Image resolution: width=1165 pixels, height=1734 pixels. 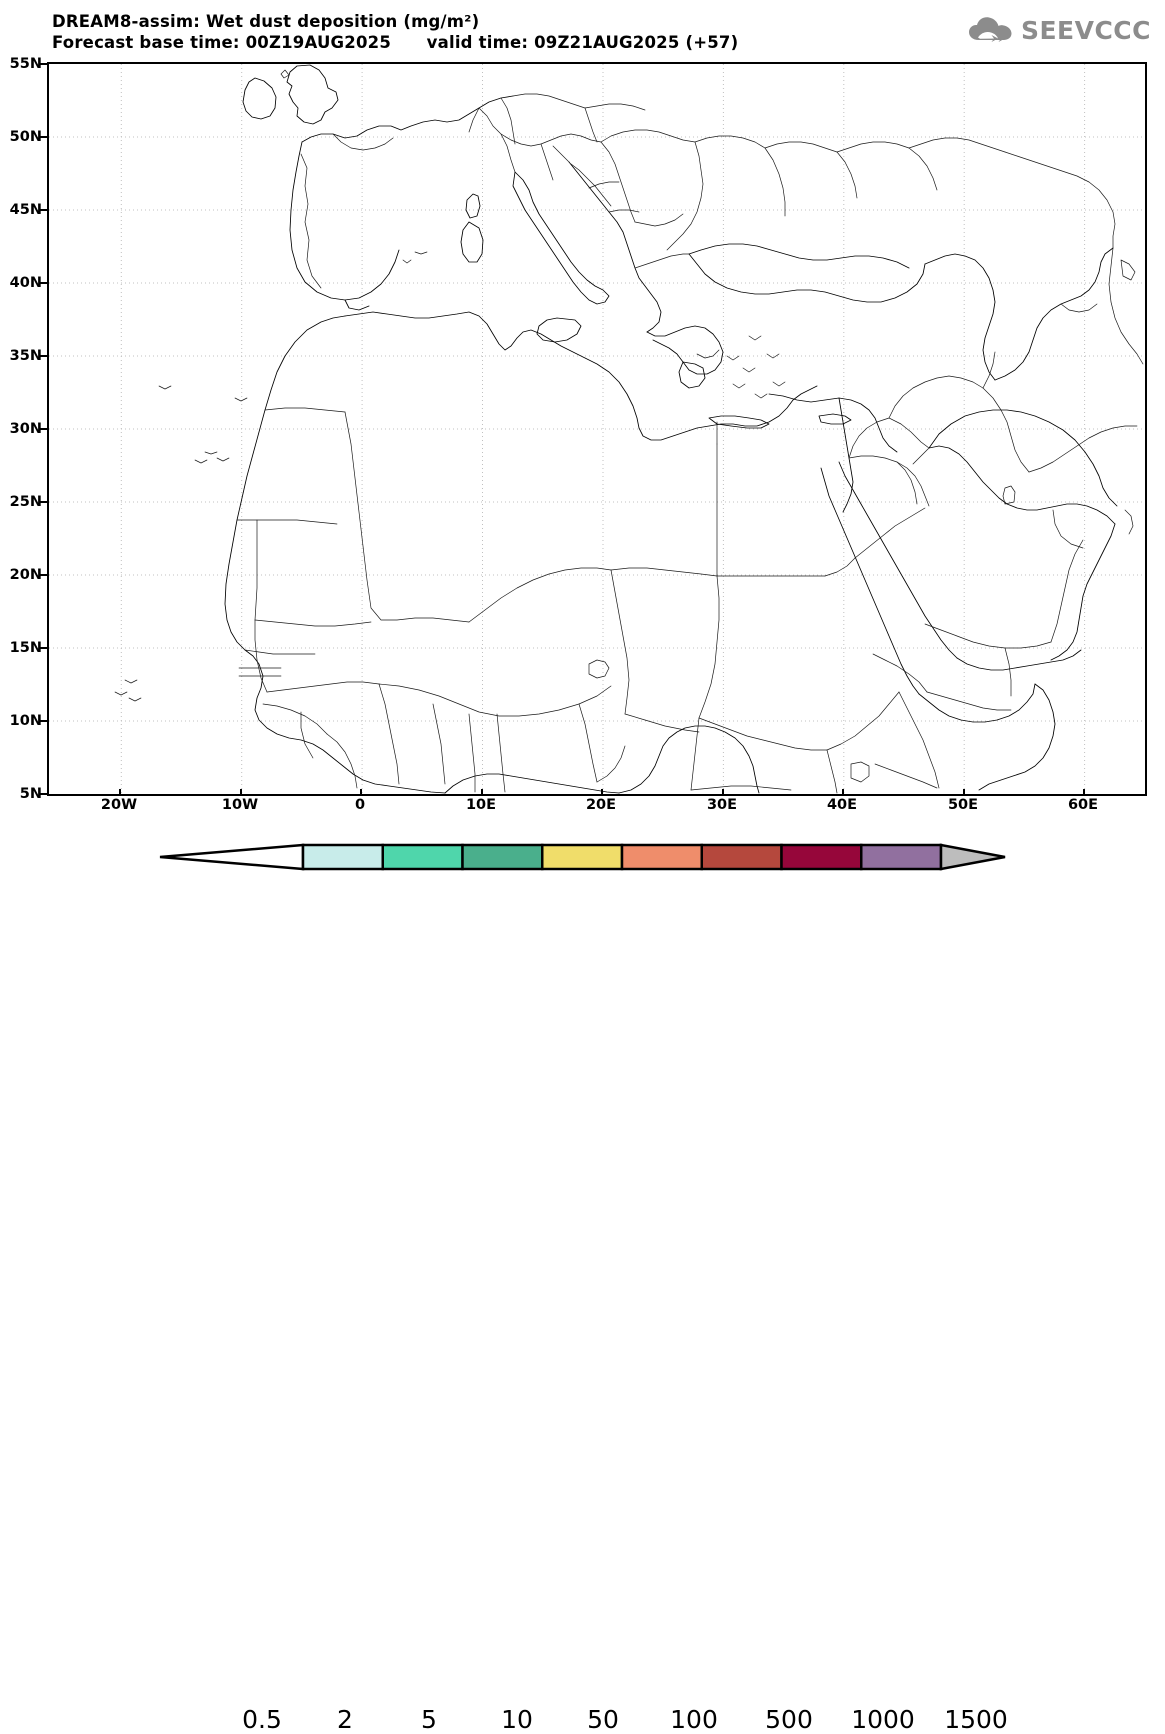 What do you see at coordinates (240, 805) in the screenshot?
I see `x-axis-label-10w: 10W` at bounding box center [240, 805].